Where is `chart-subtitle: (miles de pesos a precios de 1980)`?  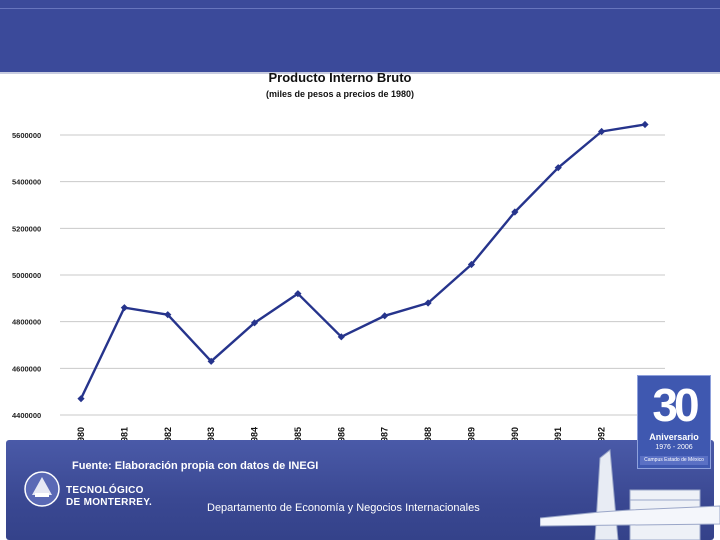 chart-subtitle: (miles de pesos a precios de 1980) is located at coordinates (340, 94).